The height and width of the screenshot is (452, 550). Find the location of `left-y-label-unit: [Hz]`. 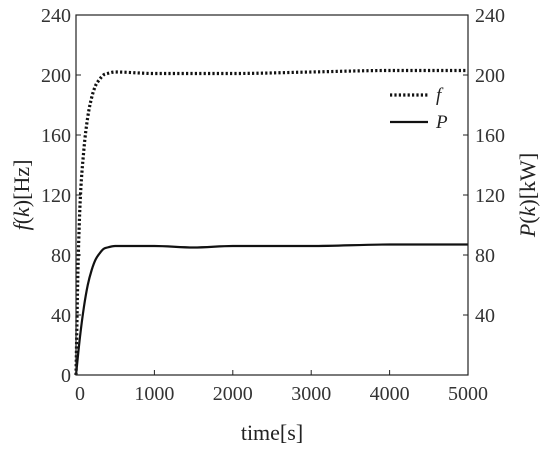

left-y-label-unit: [Hz] is located at coordinates (21, 180).